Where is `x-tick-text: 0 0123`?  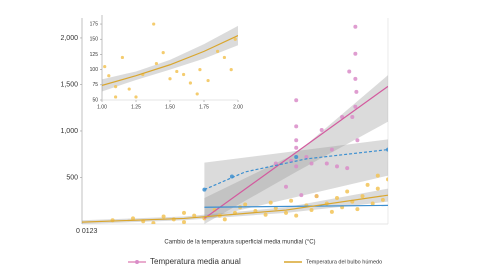
x-tick-text: 0 0123 is located at coordinates (87, 231).